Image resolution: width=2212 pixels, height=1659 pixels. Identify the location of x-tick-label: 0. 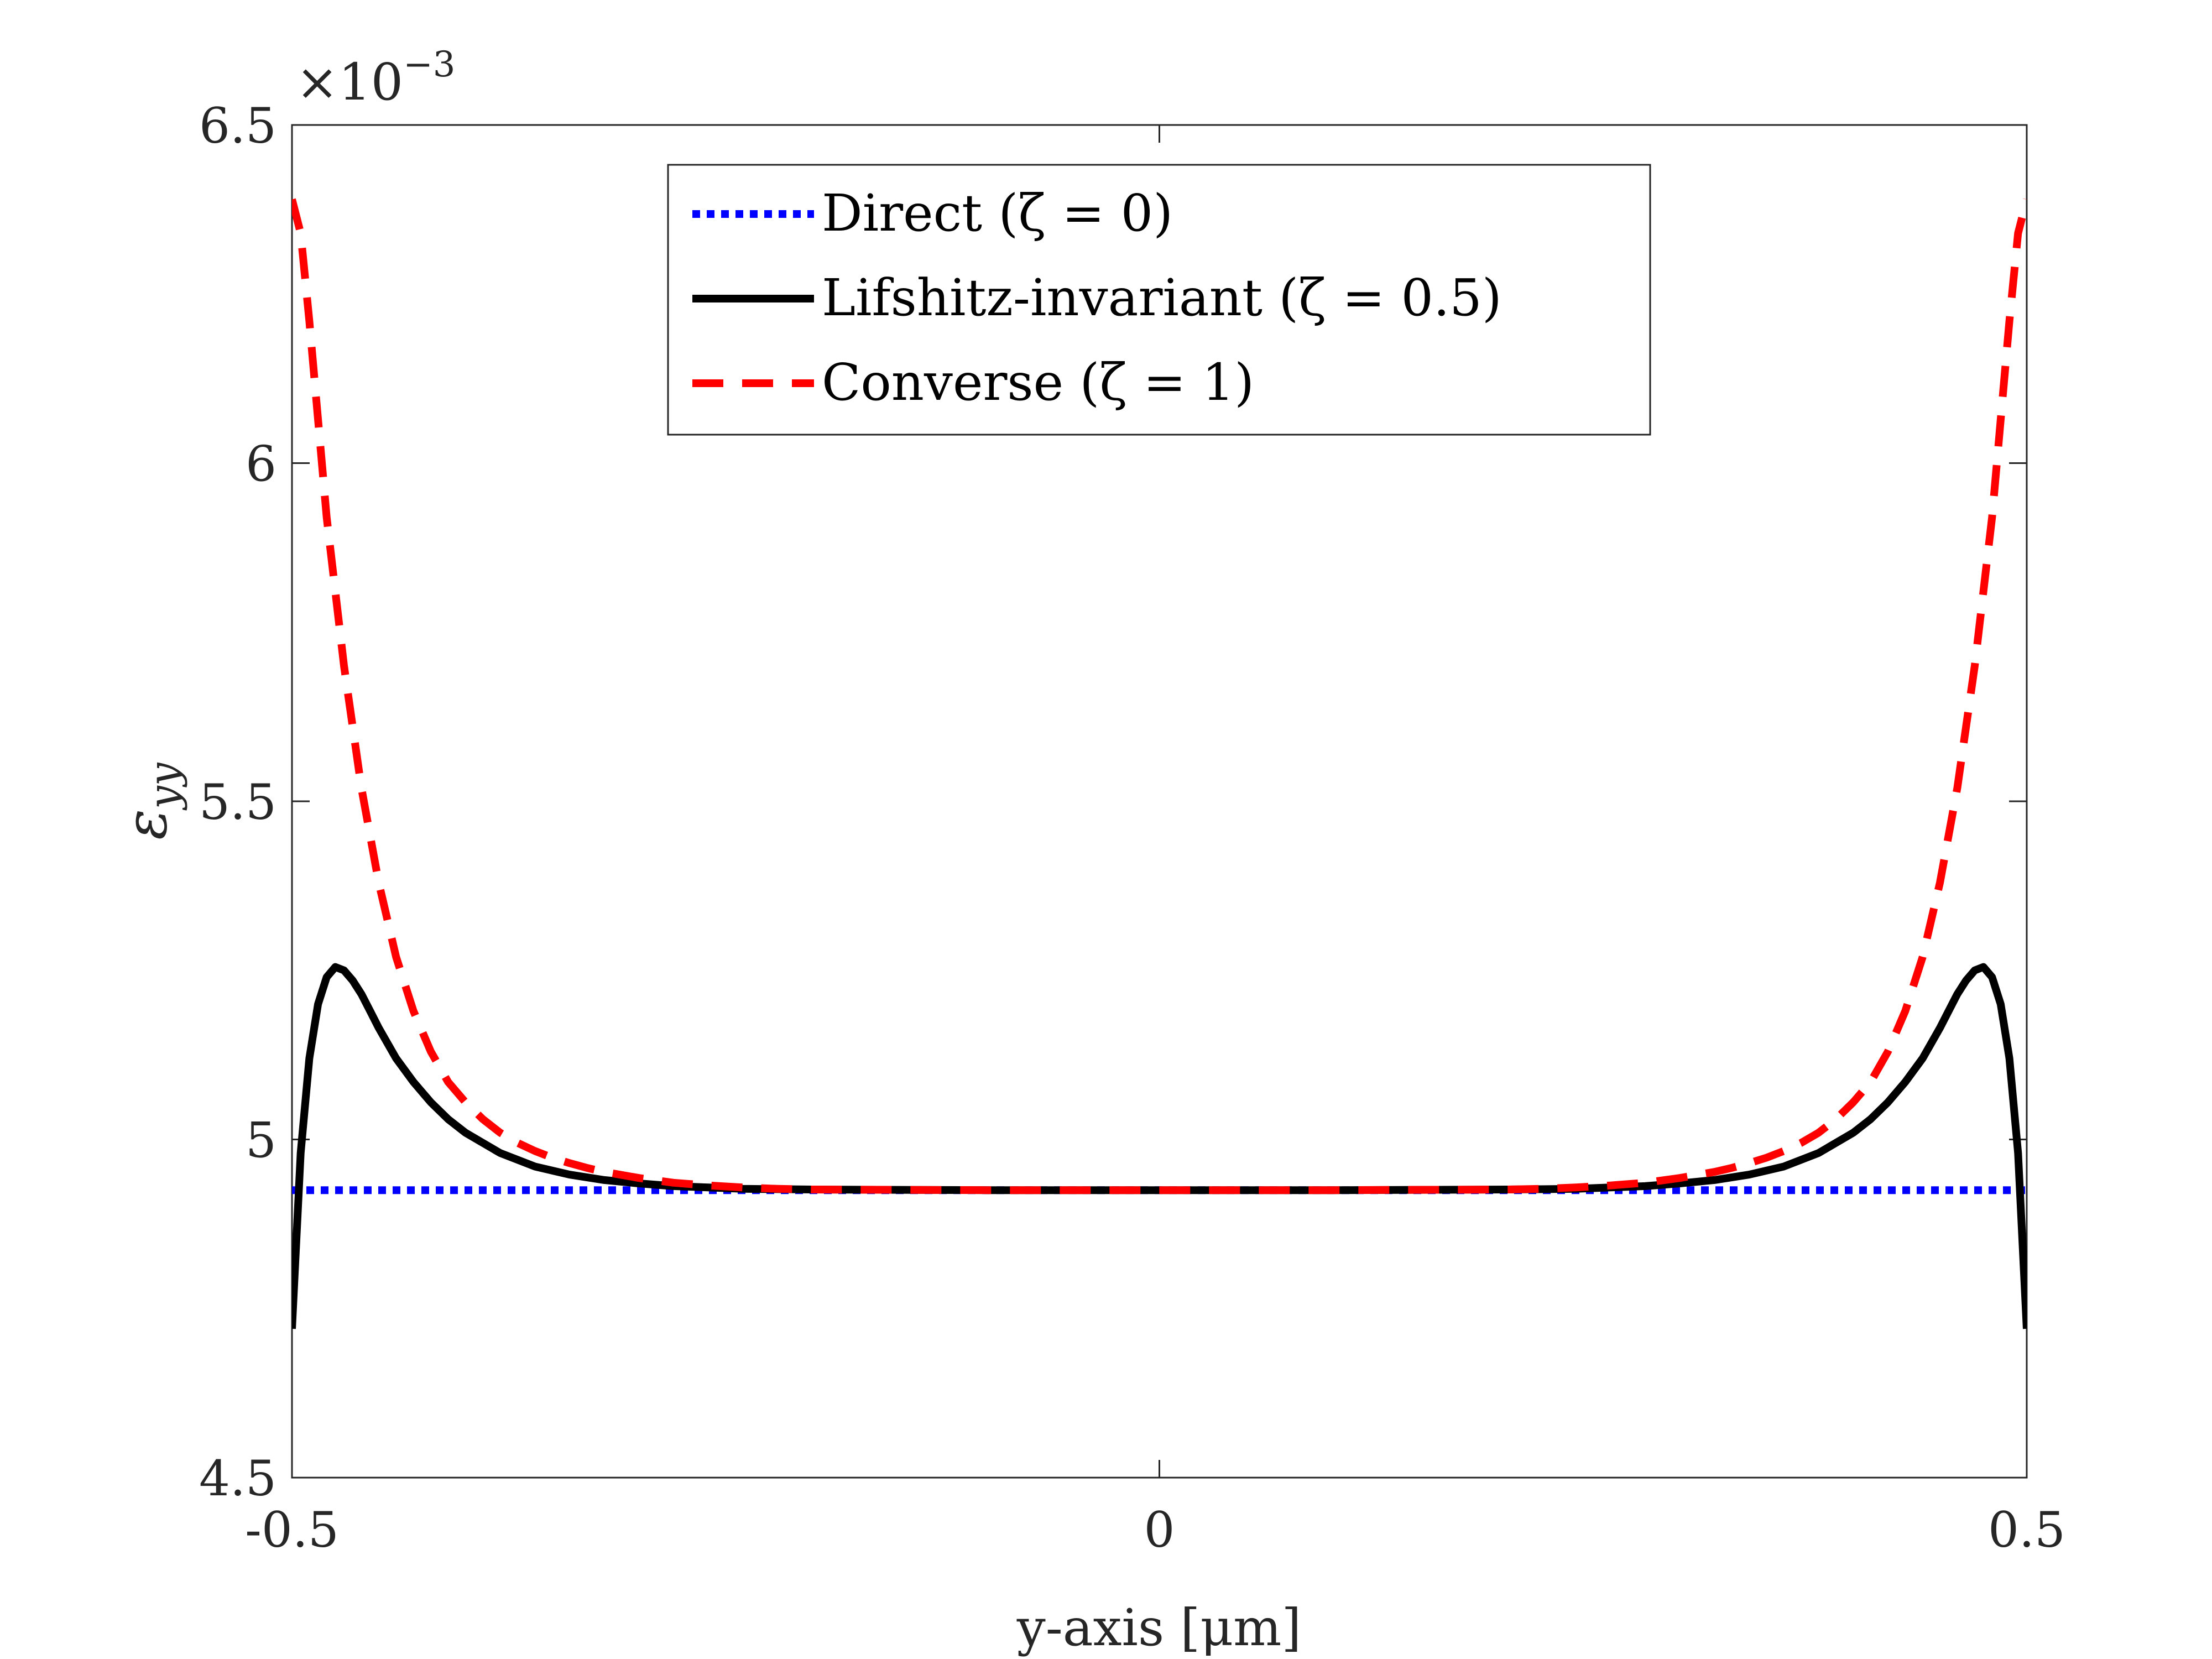
(1159, 1529).